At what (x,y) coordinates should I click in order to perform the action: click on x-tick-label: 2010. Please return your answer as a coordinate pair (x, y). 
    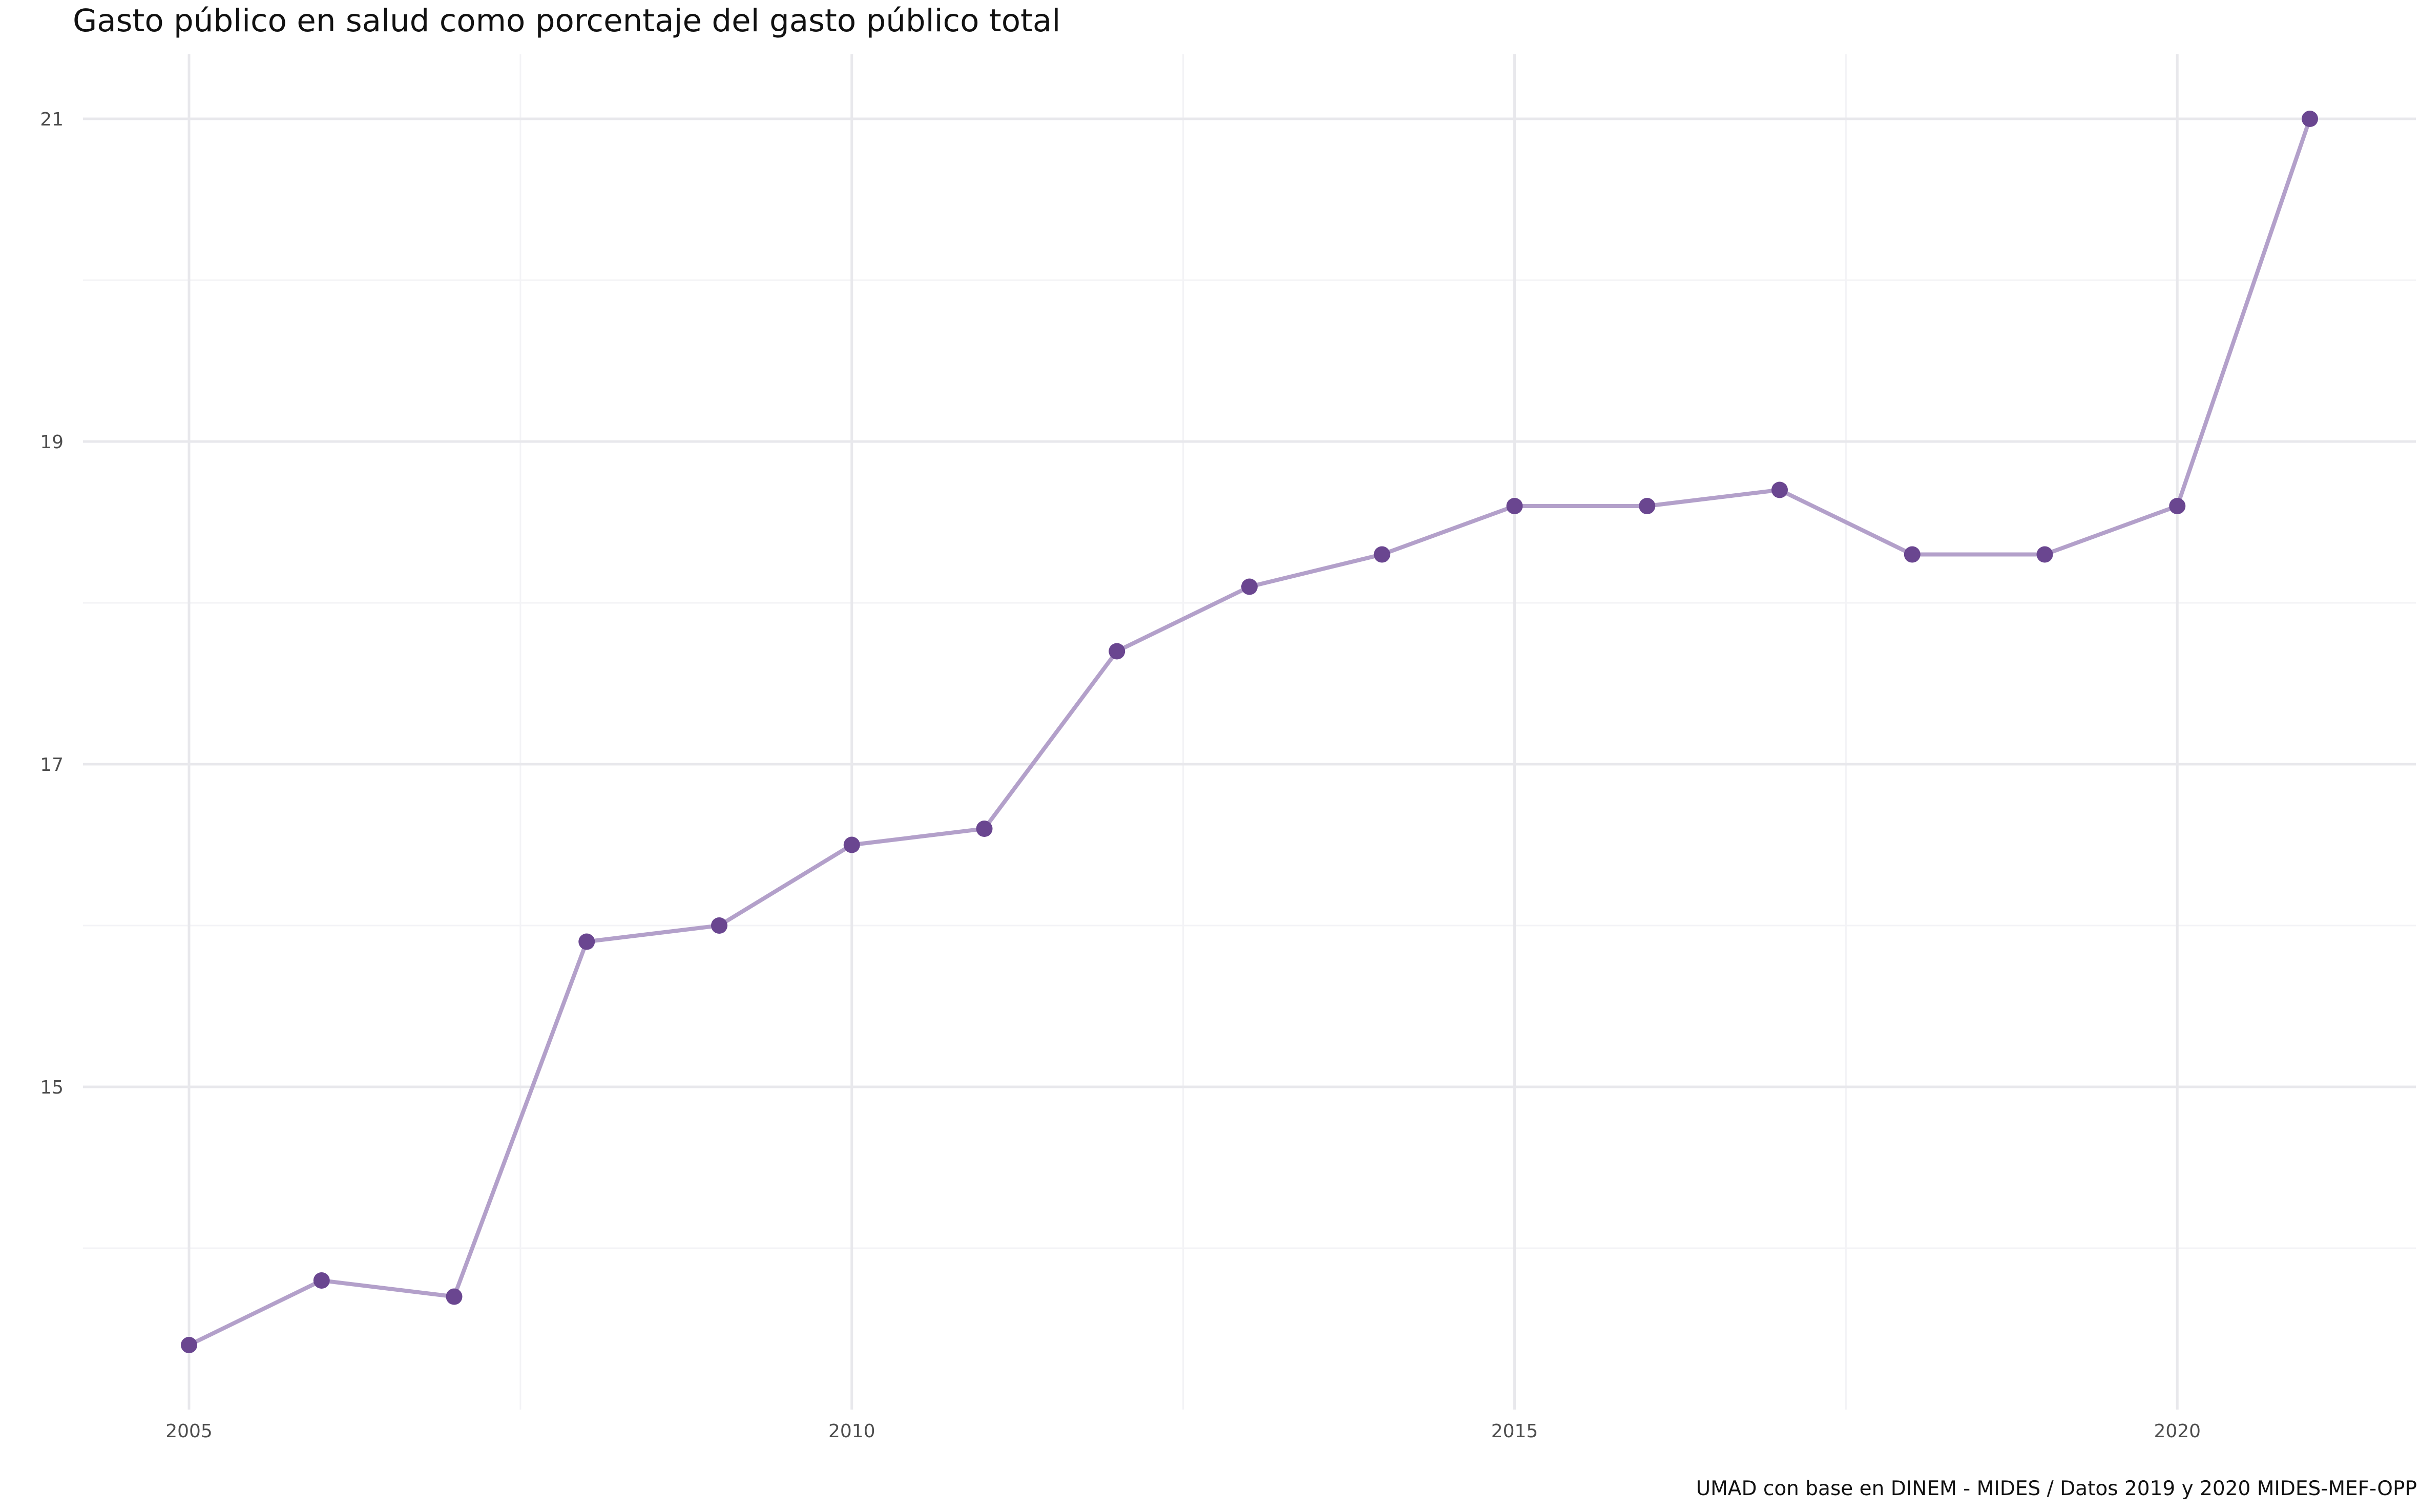
    Looking at the image, I should click on (851, 1431).